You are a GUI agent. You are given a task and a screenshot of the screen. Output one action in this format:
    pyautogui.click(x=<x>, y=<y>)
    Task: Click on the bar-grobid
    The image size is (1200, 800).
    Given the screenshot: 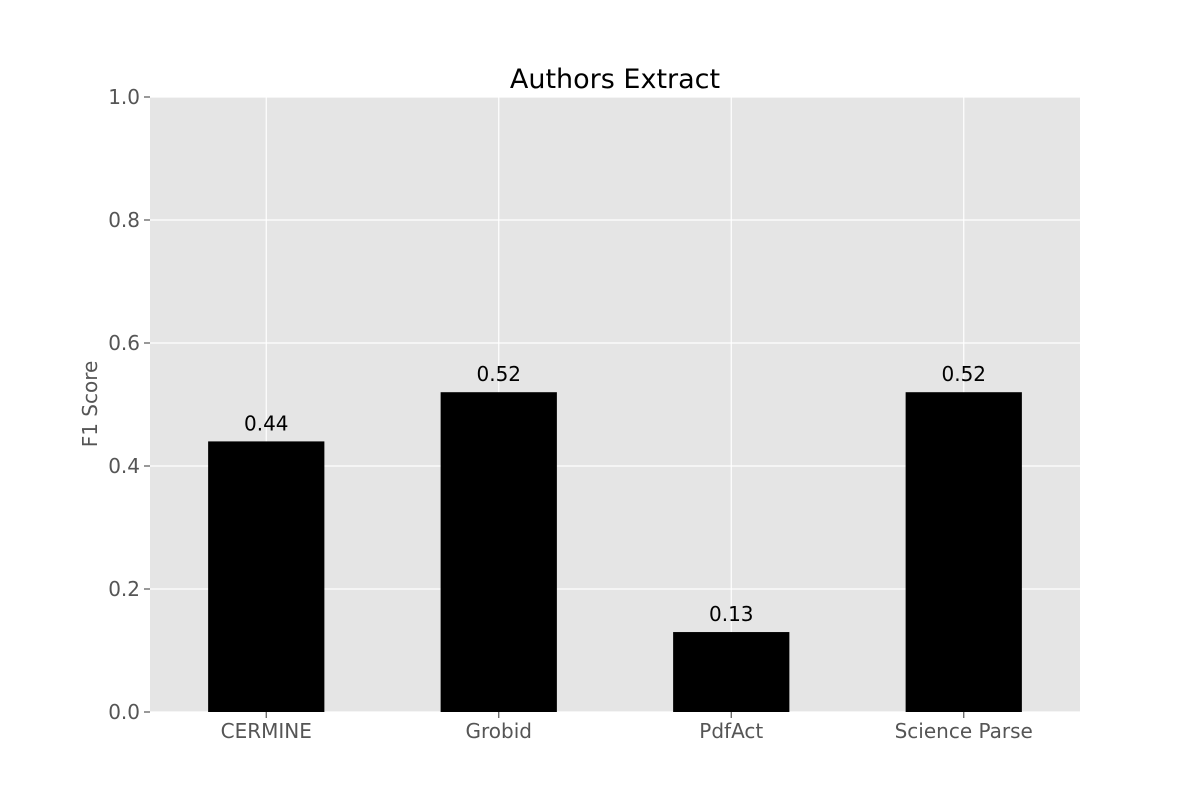 What is the action you would take?
    pyautogui.click(x=498, y=552)
    